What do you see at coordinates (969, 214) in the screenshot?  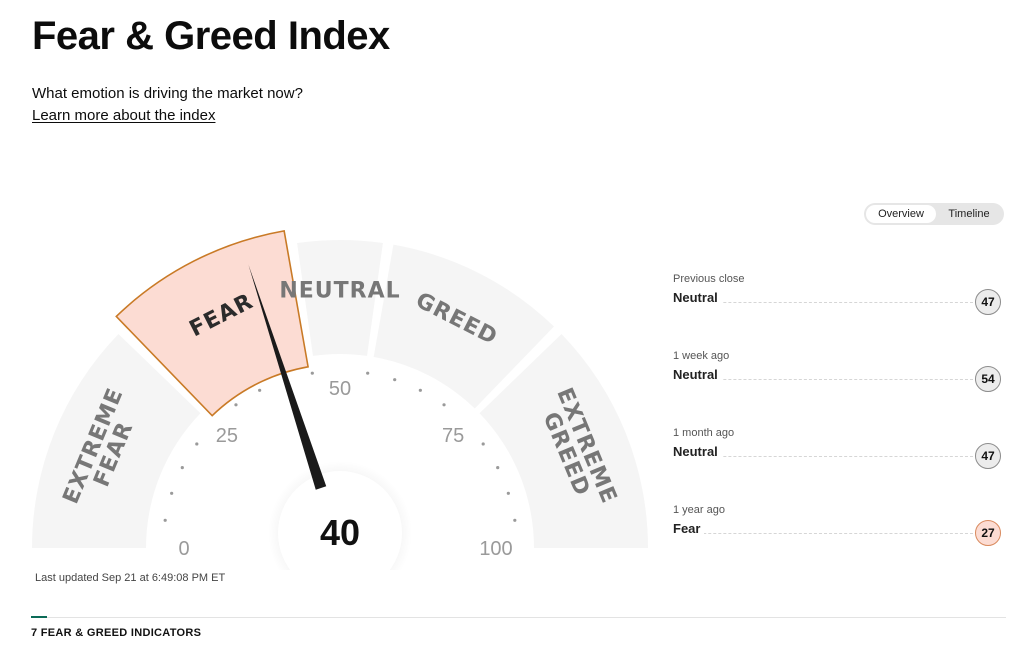 I see `timeline-tab: Timeline` at bounding box center [969, 214].